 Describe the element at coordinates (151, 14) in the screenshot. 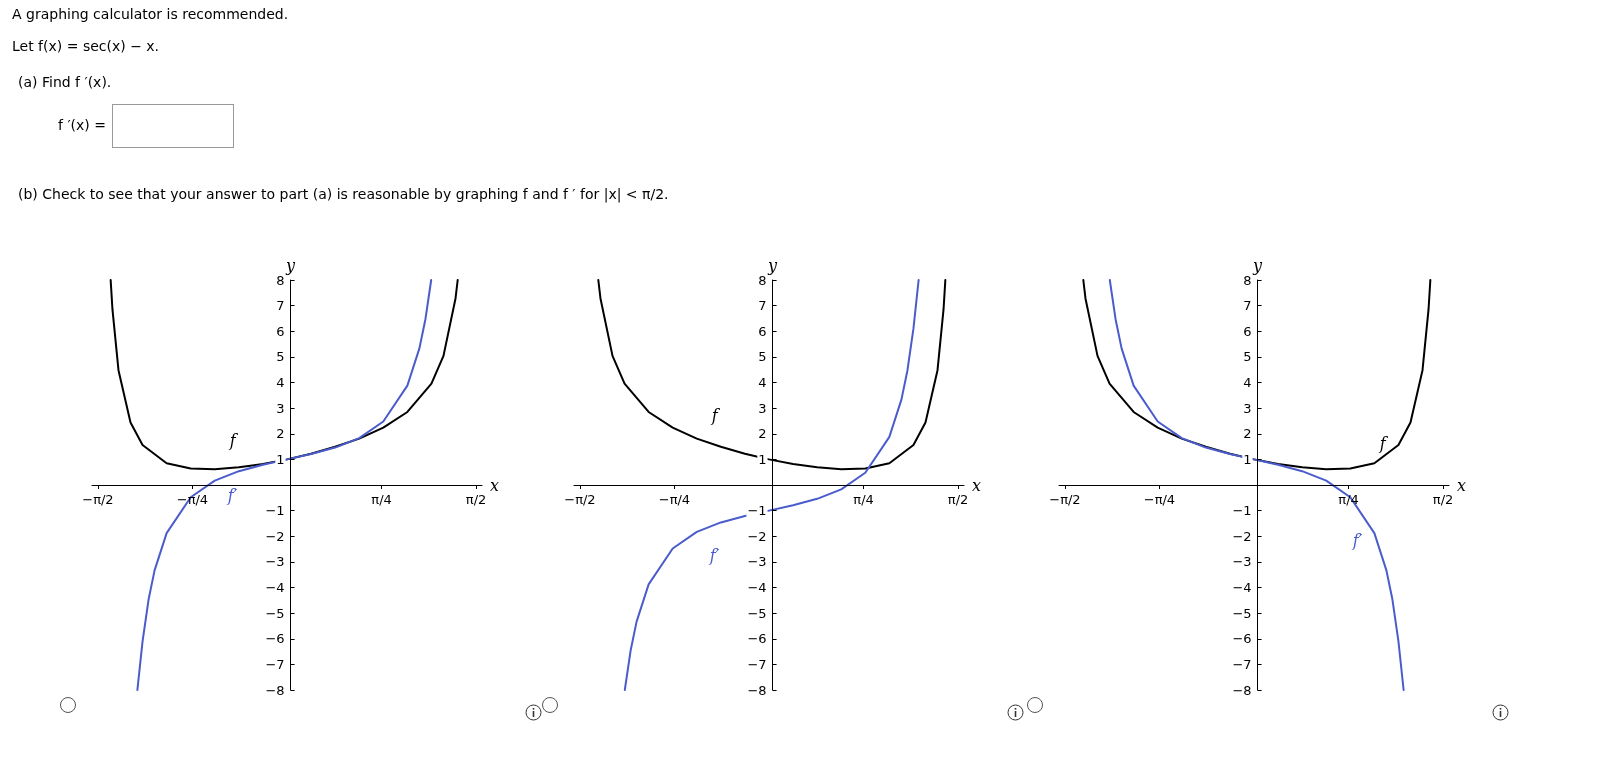

I see `chart-title: A graphing calculator is recommended.` at that location.